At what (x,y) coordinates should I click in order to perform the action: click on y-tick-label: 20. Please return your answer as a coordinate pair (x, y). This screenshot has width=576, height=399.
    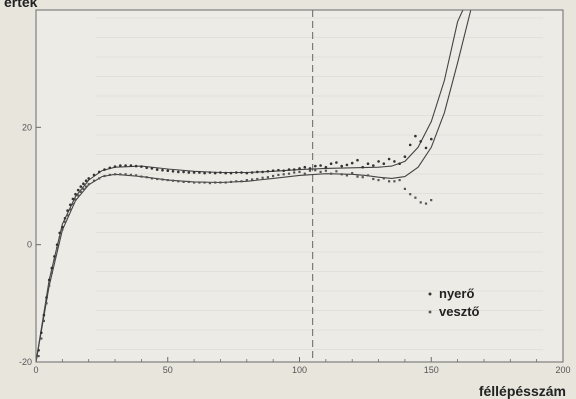
    Looking at the image, I should click on (27, 127).